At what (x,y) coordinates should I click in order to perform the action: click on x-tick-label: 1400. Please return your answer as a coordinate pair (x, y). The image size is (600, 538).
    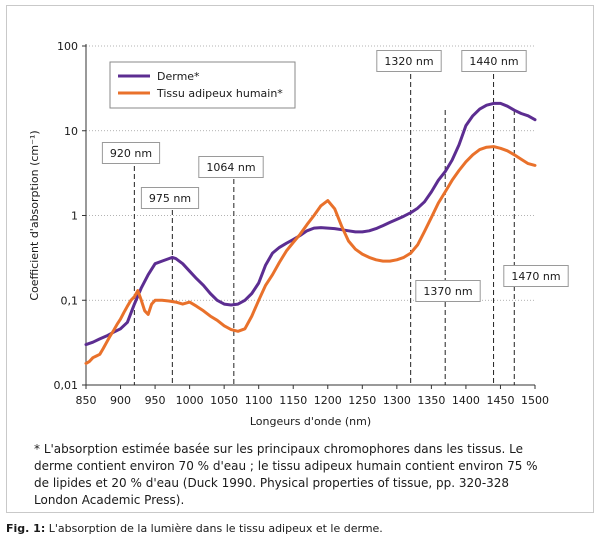
    Looking at the image, I should click on (466, 400).